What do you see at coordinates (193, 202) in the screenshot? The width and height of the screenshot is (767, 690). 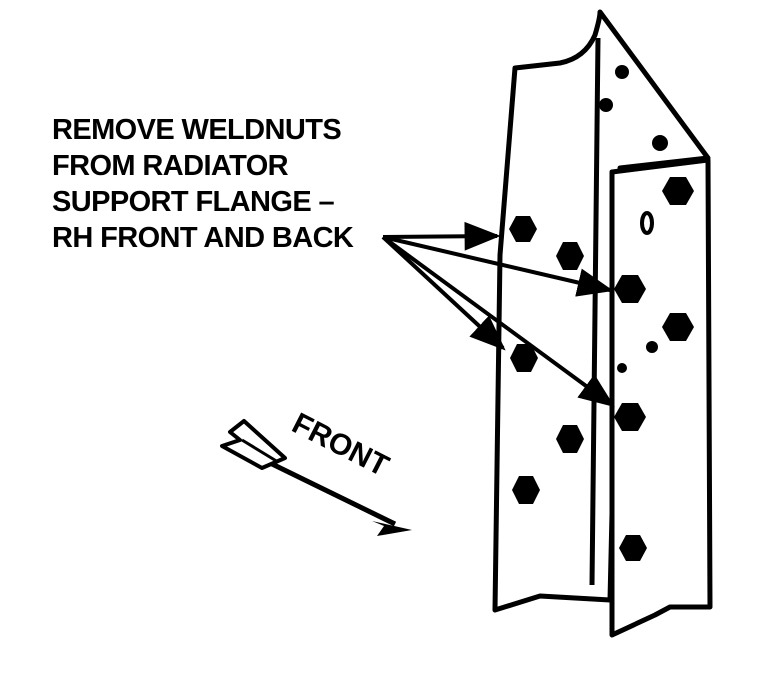 I see `callout-line-3: SUPPORT FLANGE –` at bounding box center [193, 202].